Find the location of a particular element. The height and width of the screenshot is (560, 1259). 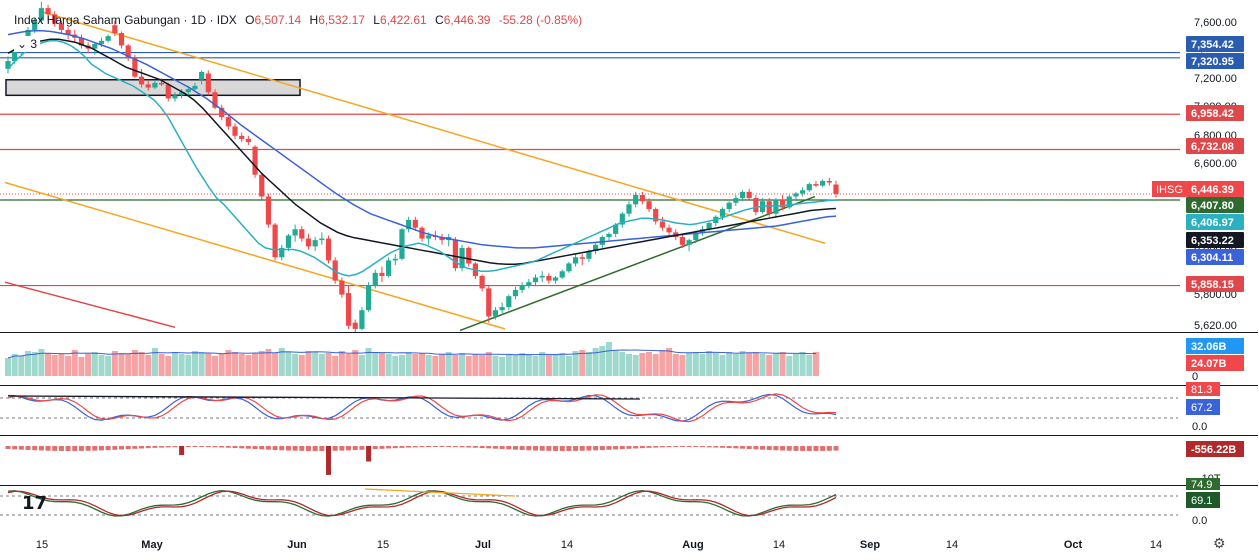

close-value: 6,446.39 is located at coordinates (467, 20).